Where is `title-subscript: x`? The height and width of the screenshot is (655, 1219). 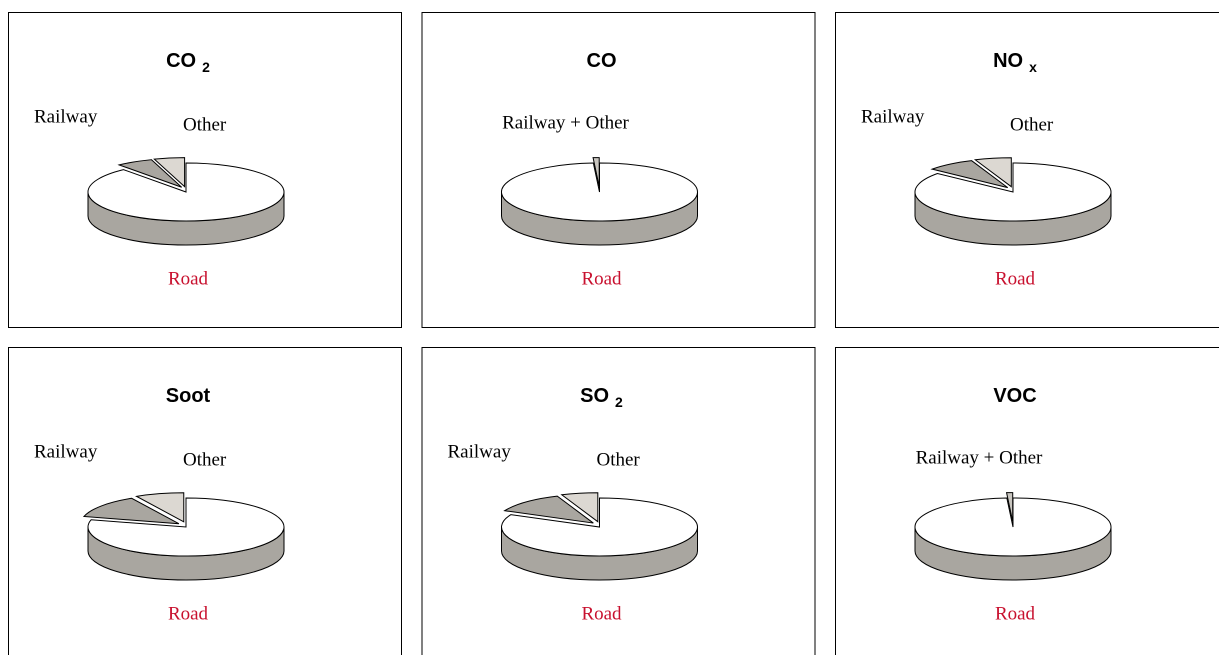 title-subscript: x is located at coordinates (1033, 67).